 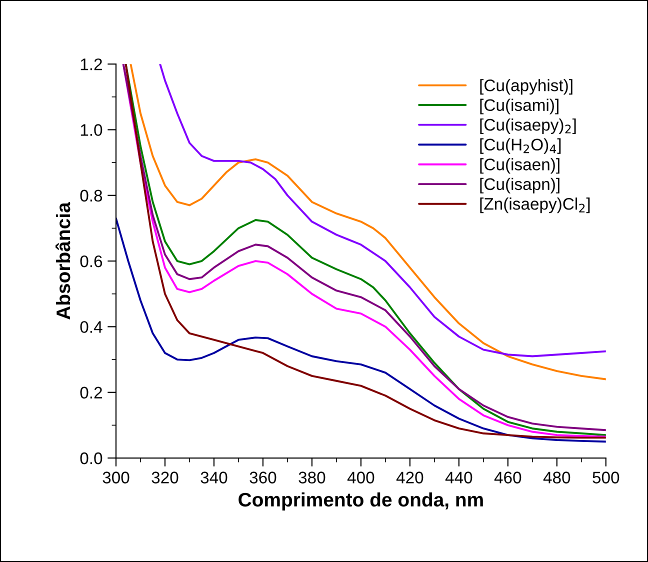 What do you see at coordinates (263, 478) in the screenshot?
I see `x-tick-label: 360` at bounding box center [263, 478].